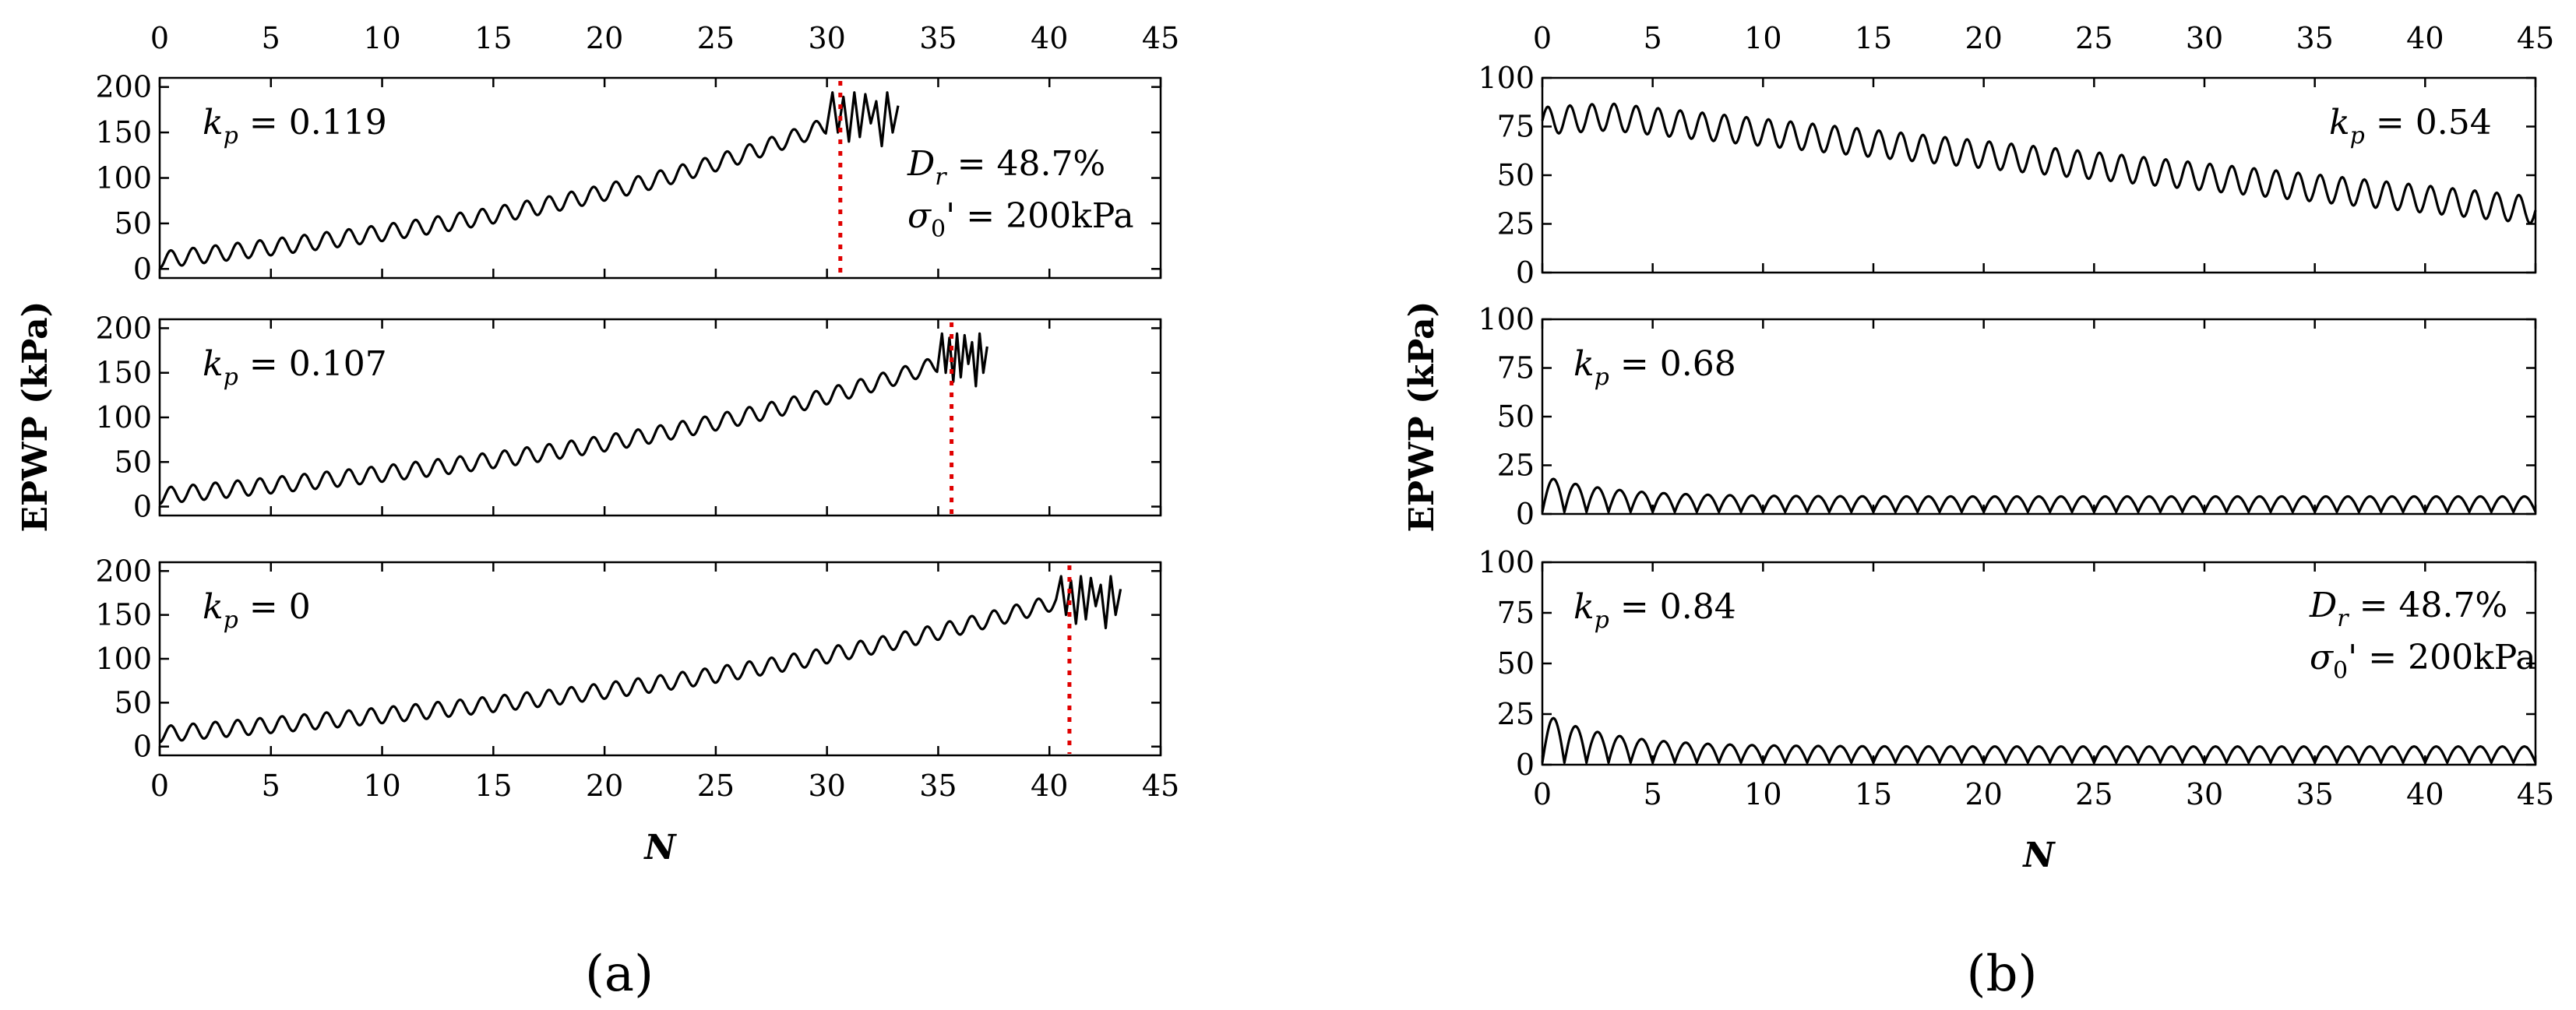 Image resolution: width=2576 pixels, height=1010 pixels. Describe the element at coordinates (941, 177) in the screenshot. I see `dr-subscript: r` at that location.